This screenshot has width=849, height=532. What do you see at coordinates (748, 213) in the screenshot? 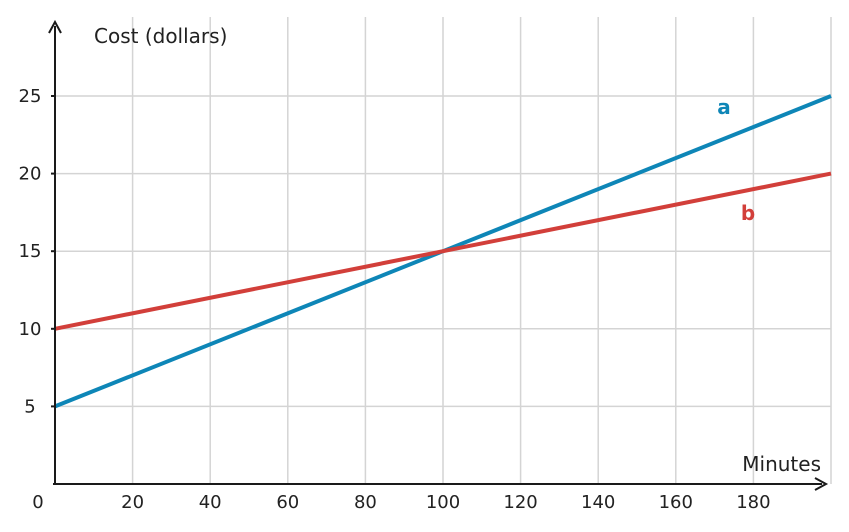
I see `series-label-b: b` at bounding box center [748, 213].